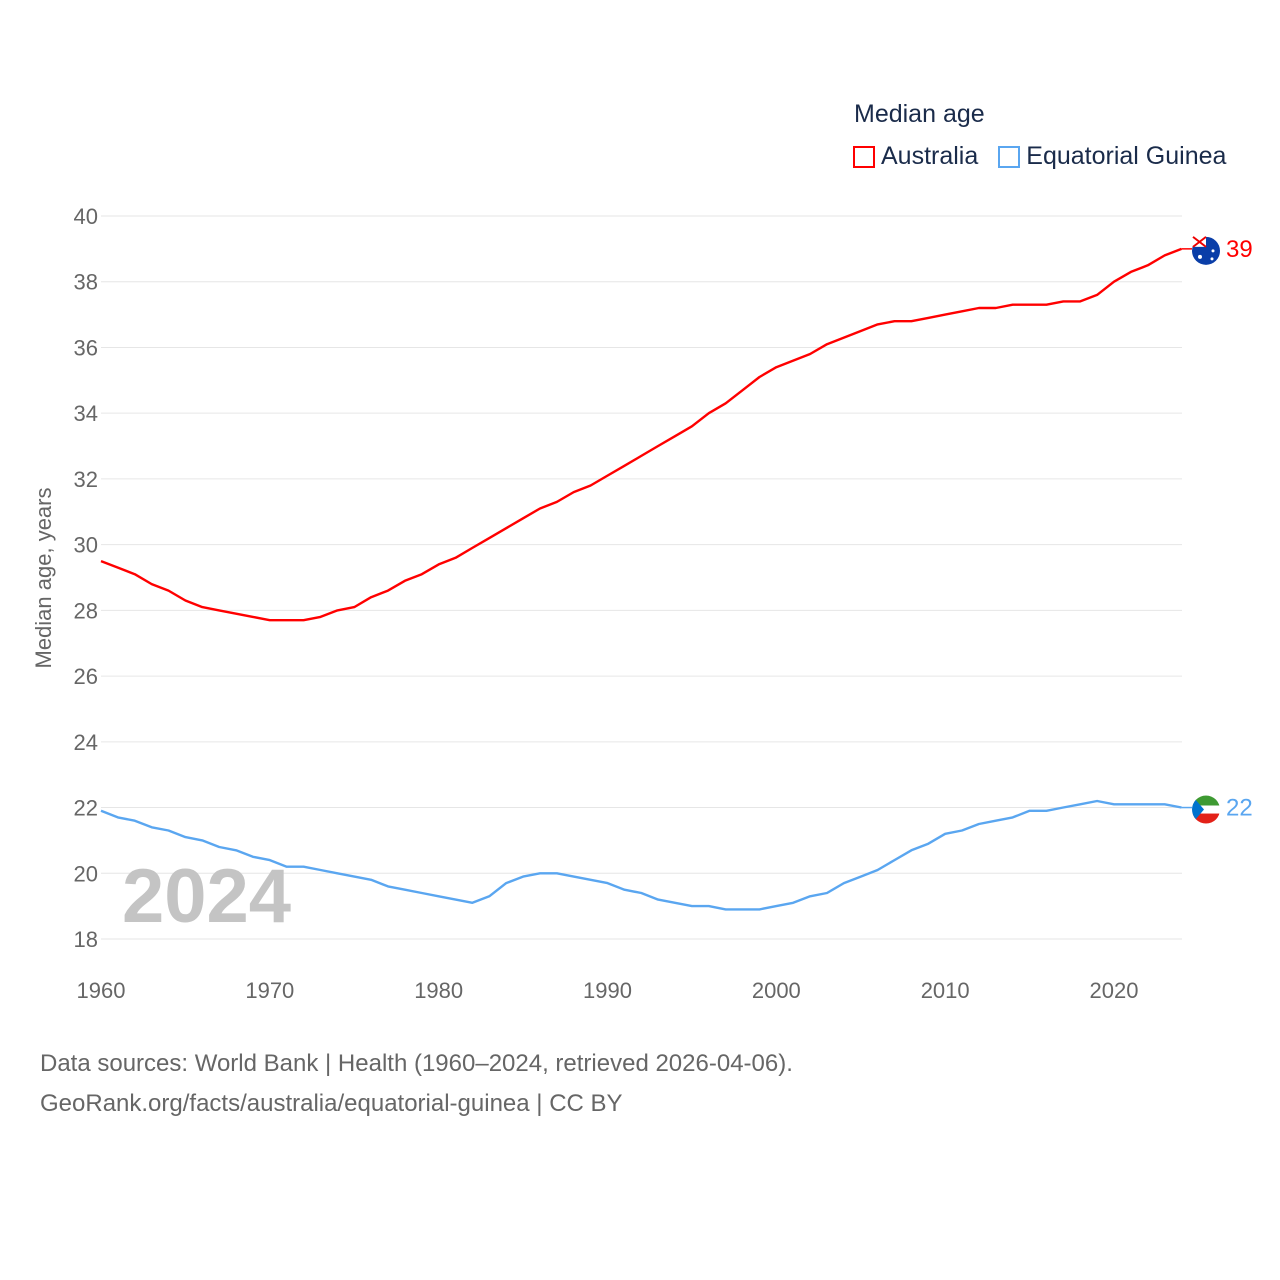 This screenshot has width=1280, height=1280. What do you see at coordinates (206, 896) in the screenshot?
I see `year-watermark: 2024` at bounding box center [206, 896].